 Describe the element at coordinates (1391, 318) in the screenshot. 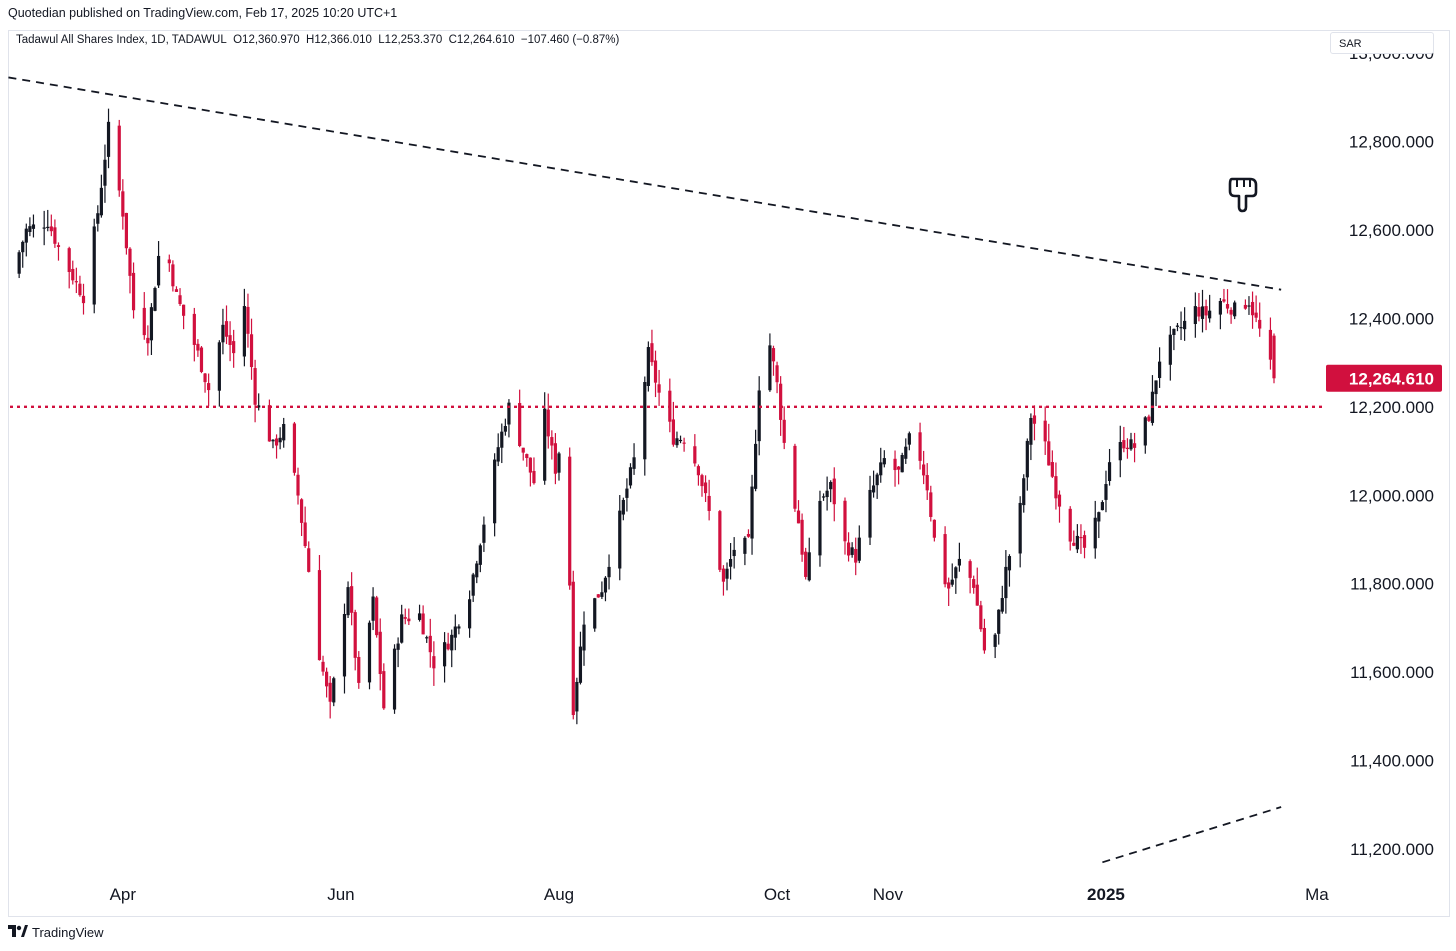

I see `y-tick-label: 12,400.000` at that location.